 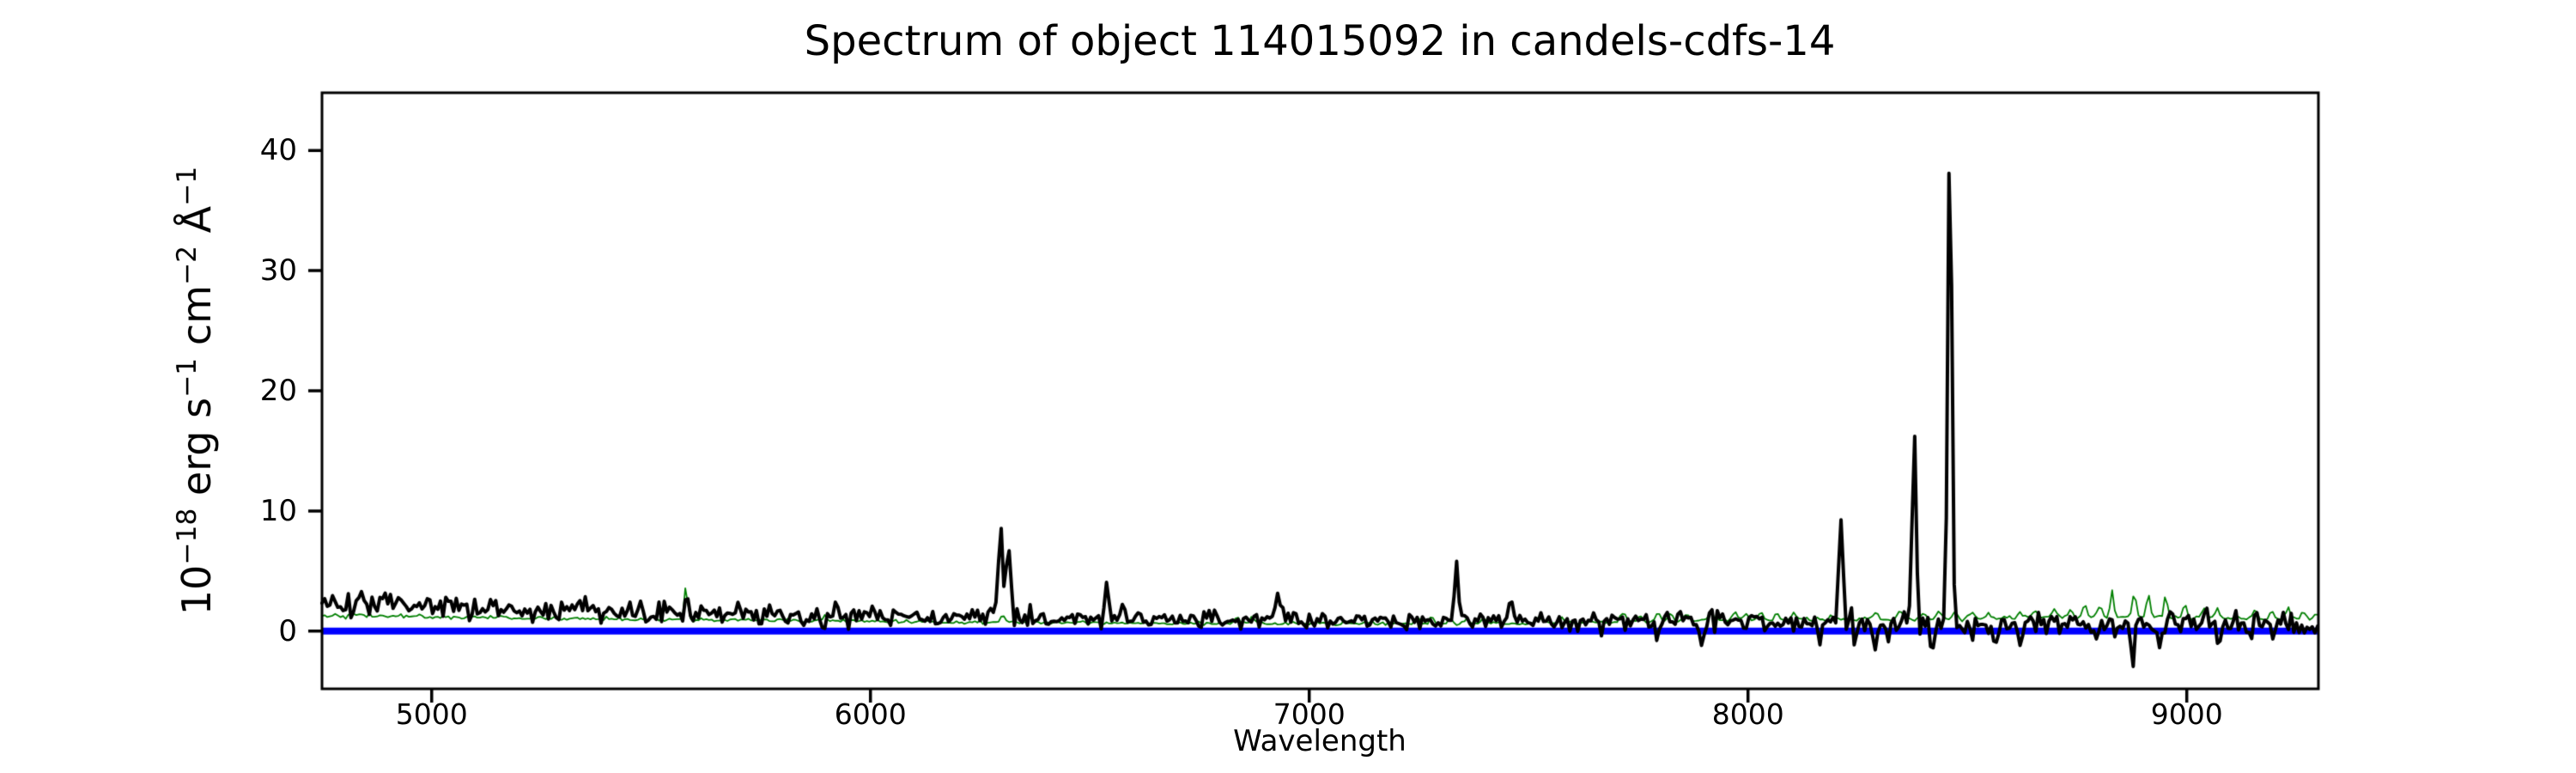 What do you see at coordinates (197, 452) in the screenshot?
I see `y-axis-label-segment: erg s` at bounding box center [197, 452].